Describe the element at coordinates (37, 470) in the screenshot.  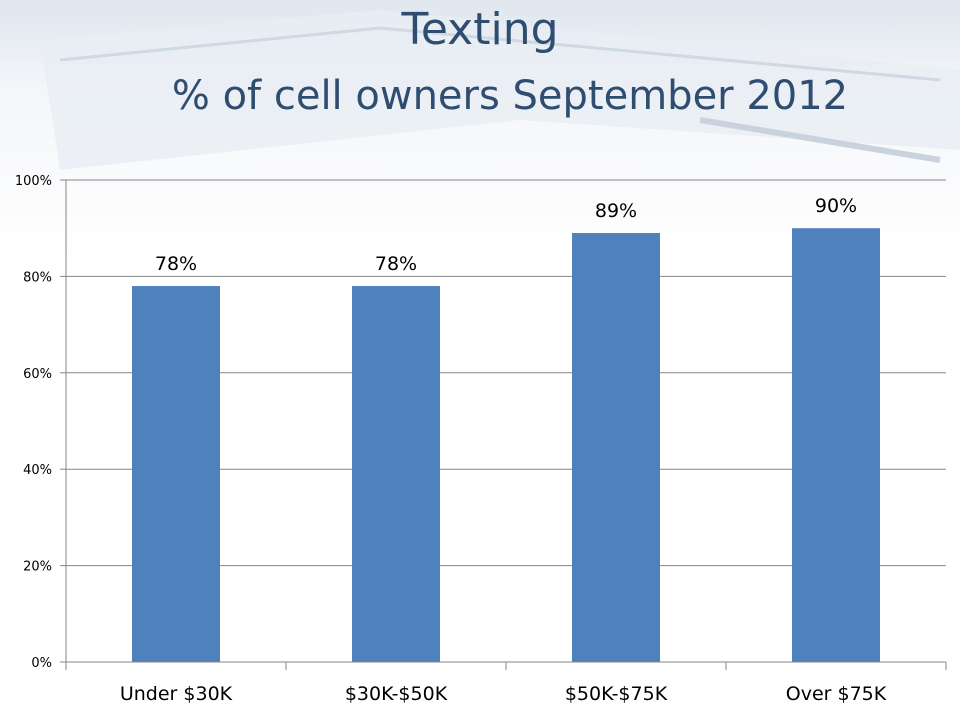
I see `y-tick-label: 40%` at that location.